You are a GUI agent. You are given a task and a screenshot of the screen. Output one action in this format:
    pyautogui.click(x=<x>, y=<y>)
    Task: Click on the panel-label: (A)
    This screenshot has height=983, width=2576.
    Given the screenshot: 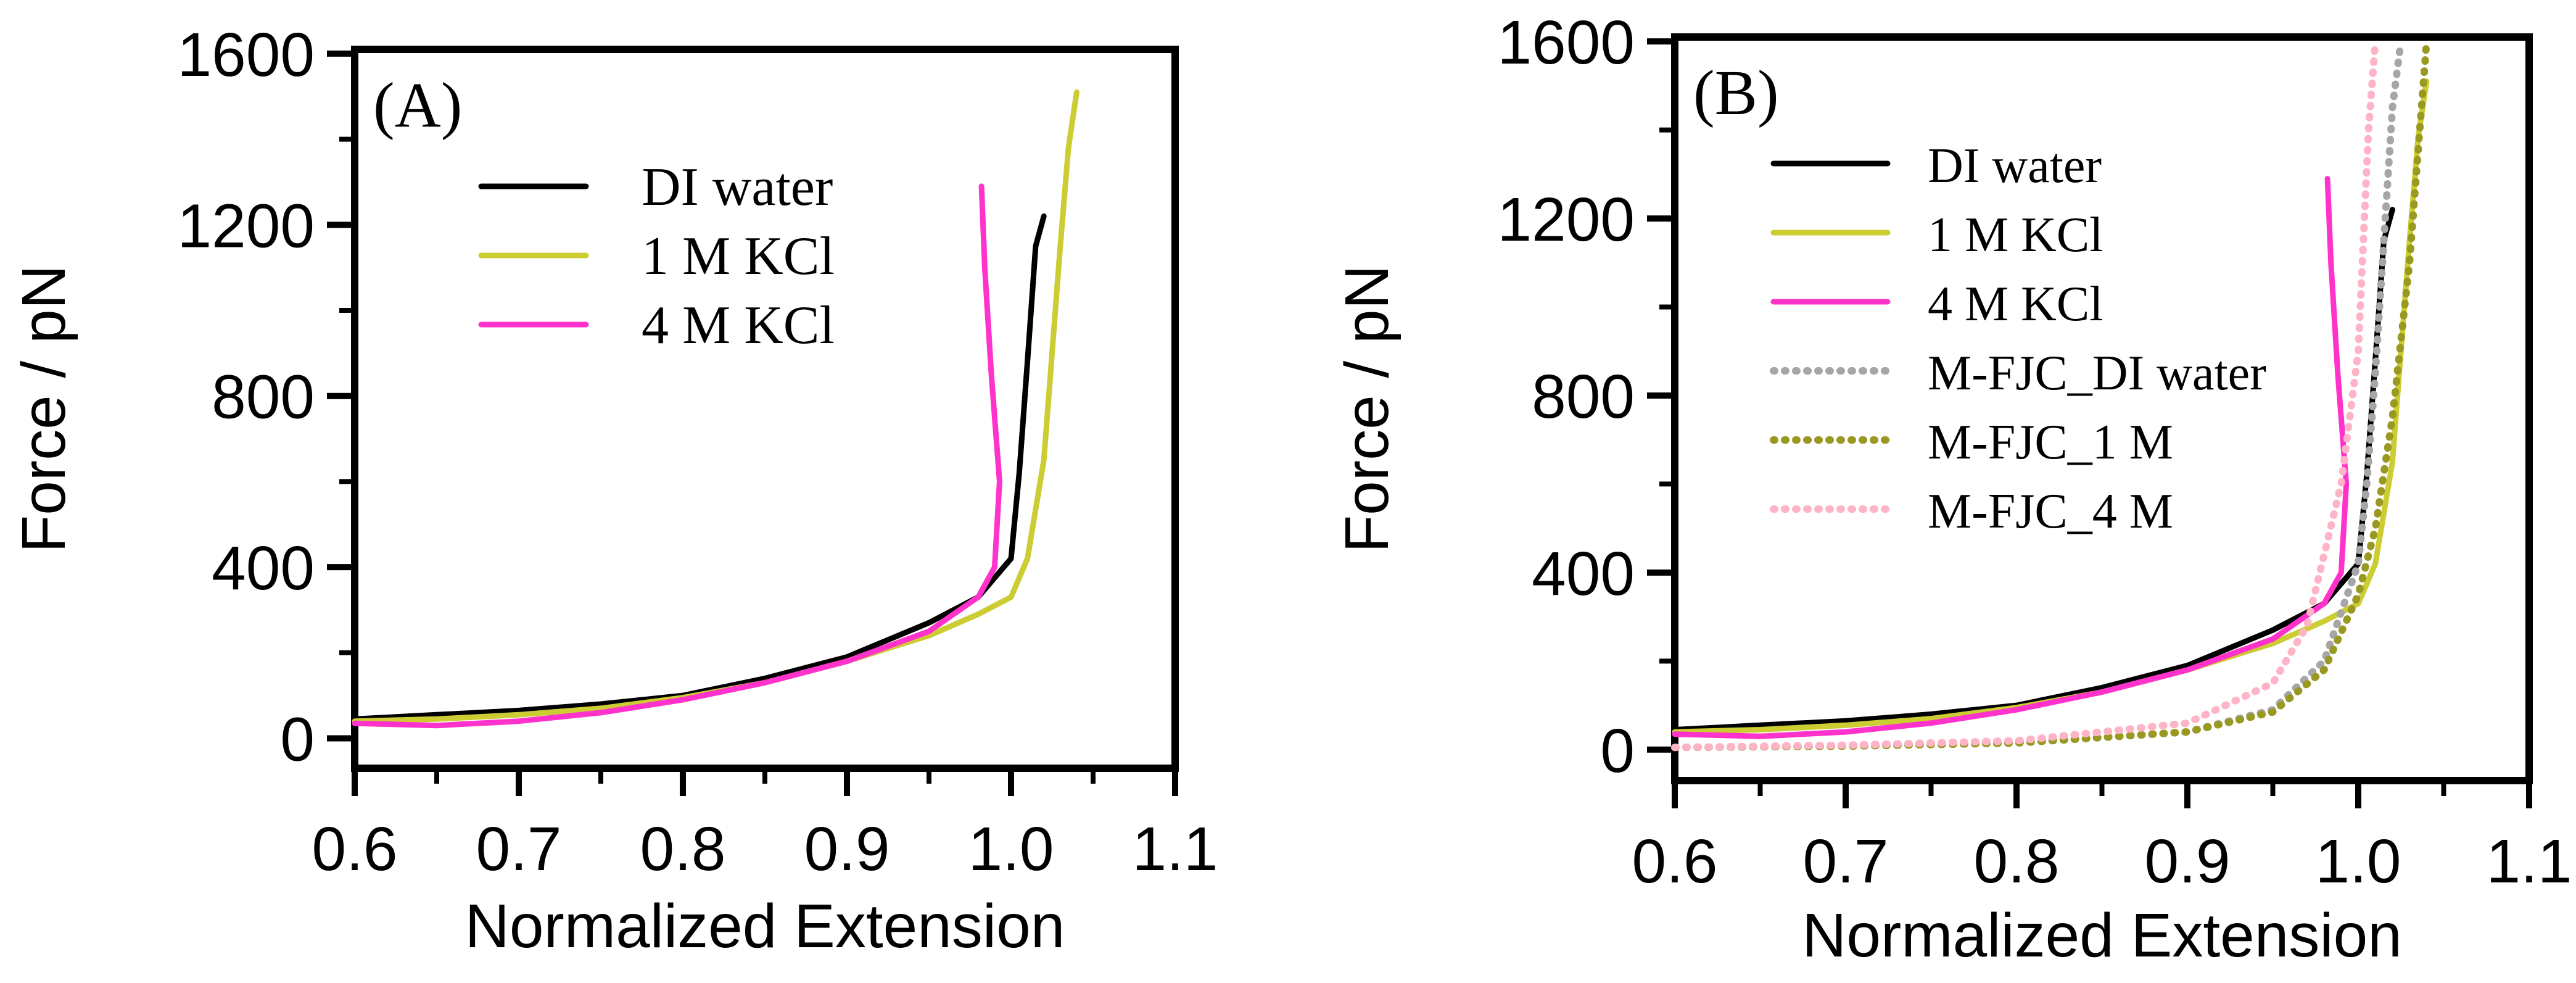 What is the action you would take?
    pyautogui.click(x=418, y=106)
    